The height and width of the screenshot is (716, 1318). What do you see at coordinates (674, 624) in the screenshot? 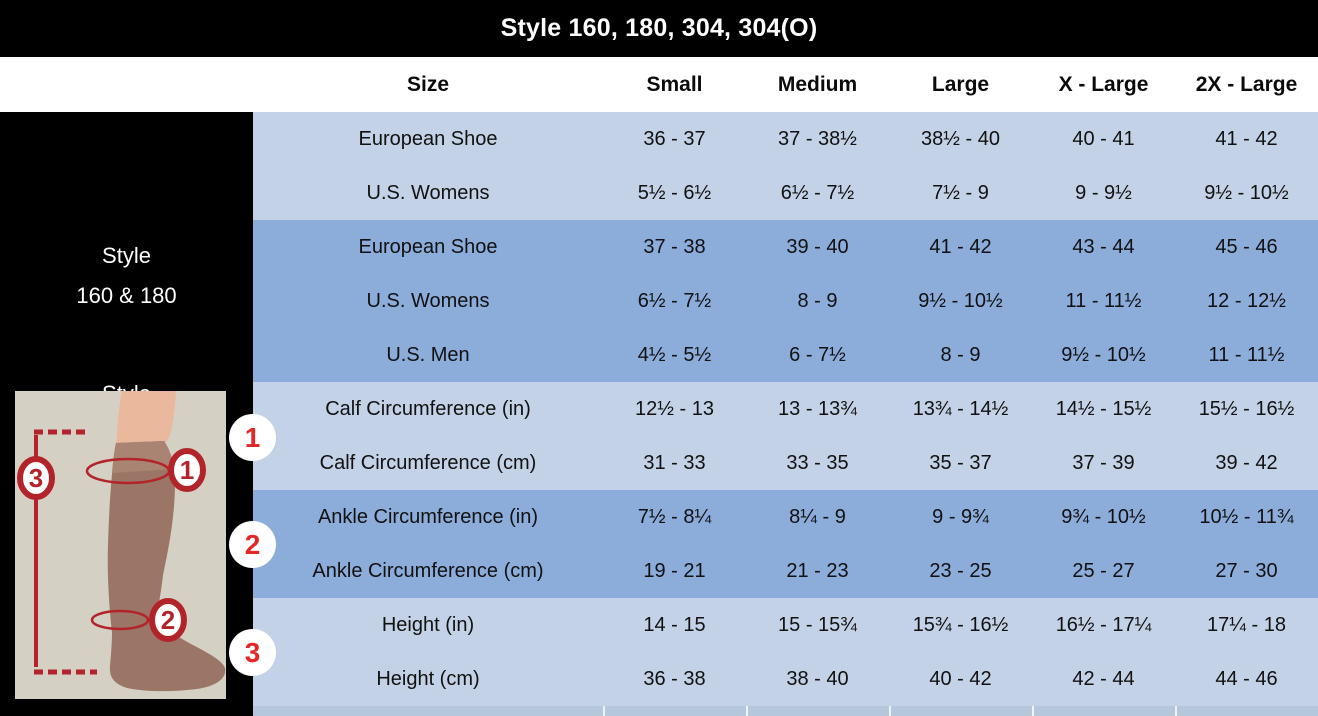
I see `cell-small: 14 - 15` at bounding box center [674, 624].